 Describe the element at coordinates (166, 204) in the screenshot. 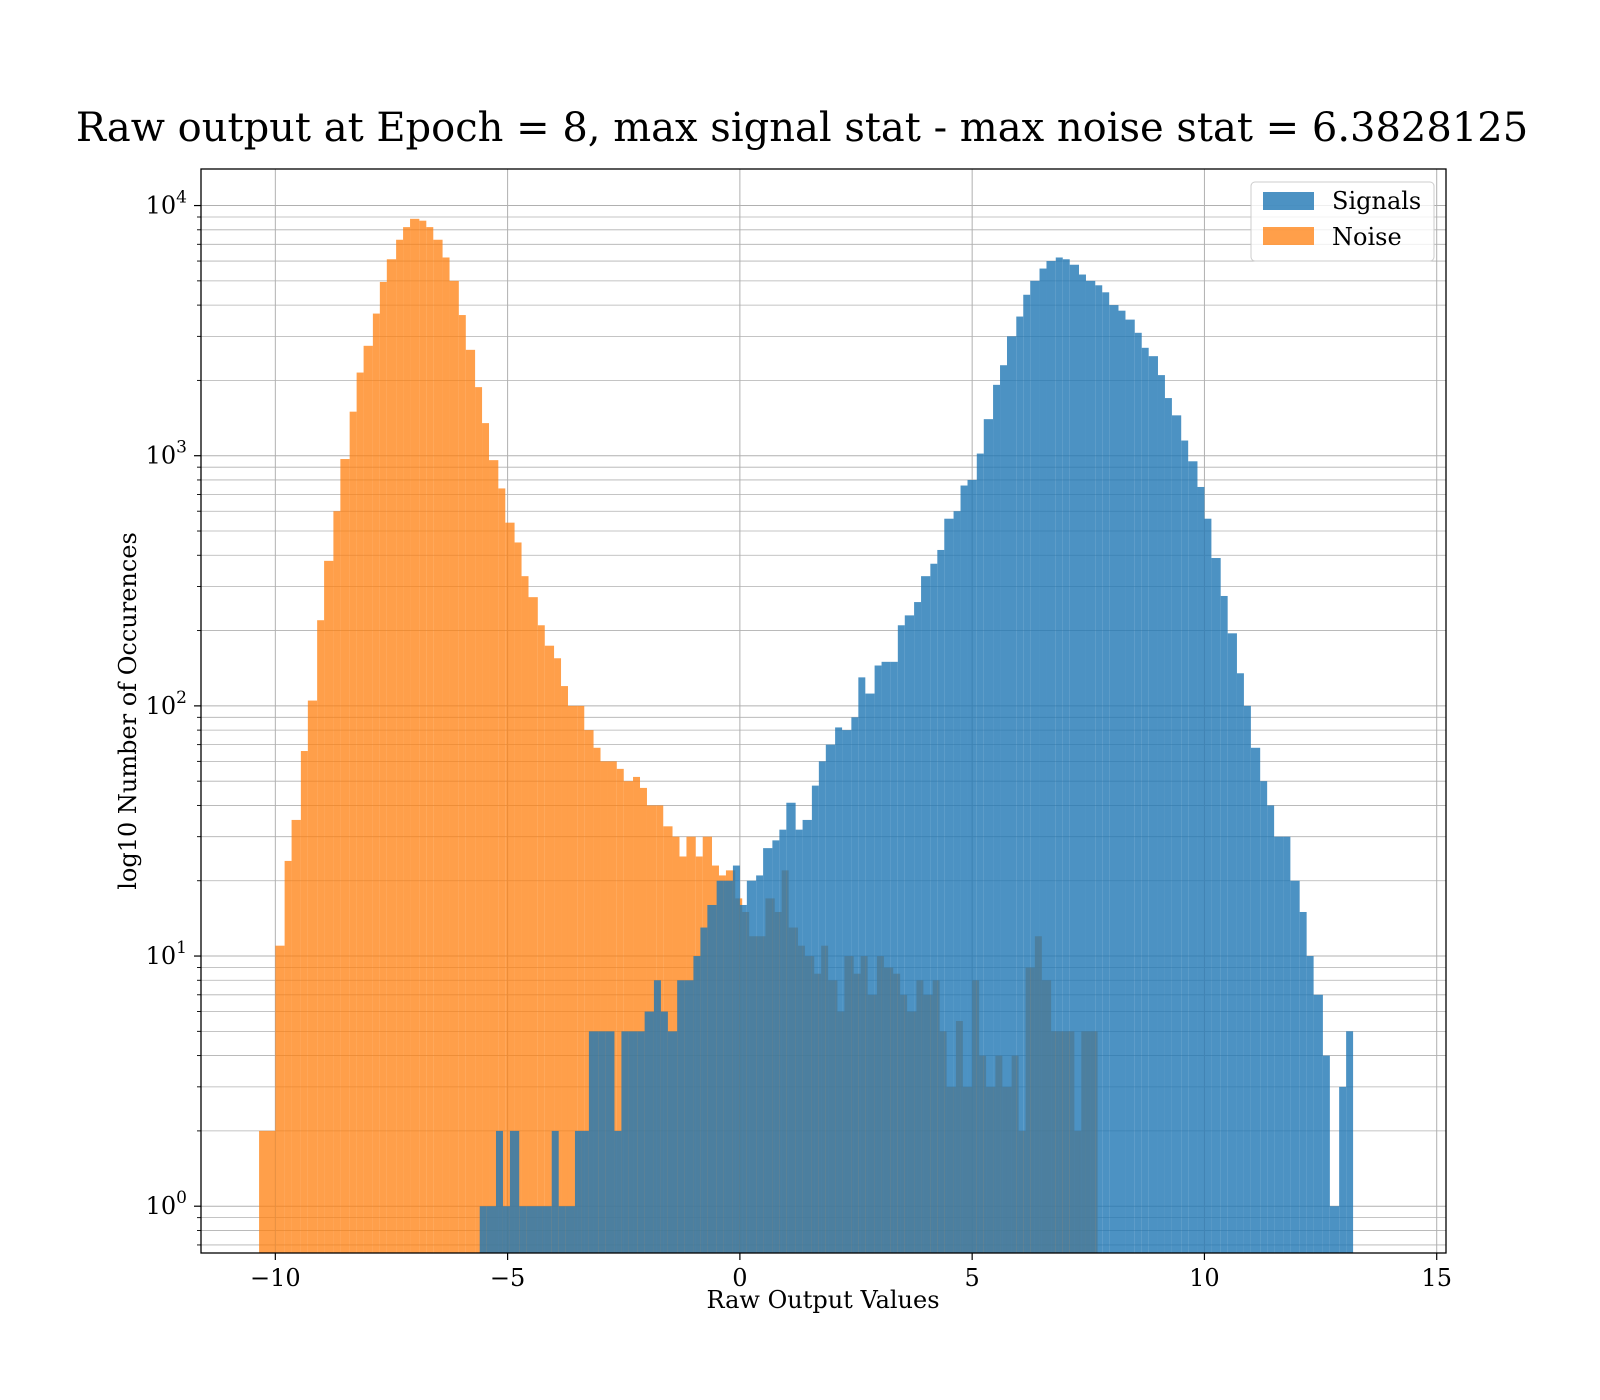

I see `y-tick-label: 10⁴` at that location.